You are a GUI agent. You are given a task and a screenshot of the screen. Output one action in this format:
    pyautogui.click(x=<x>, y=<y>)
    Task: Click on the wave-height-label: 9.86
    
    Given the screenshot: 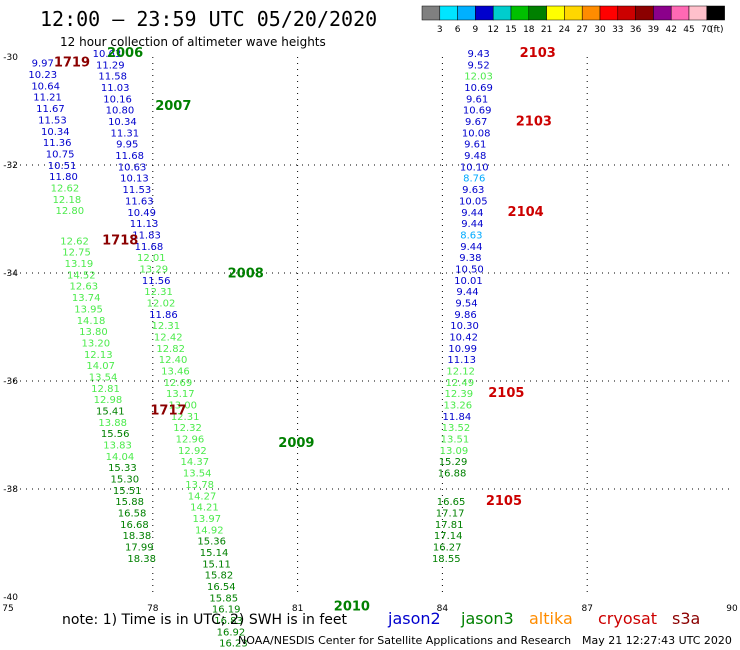 What is the action you would take?
    pyautogui.click(x=465, y=315)
    